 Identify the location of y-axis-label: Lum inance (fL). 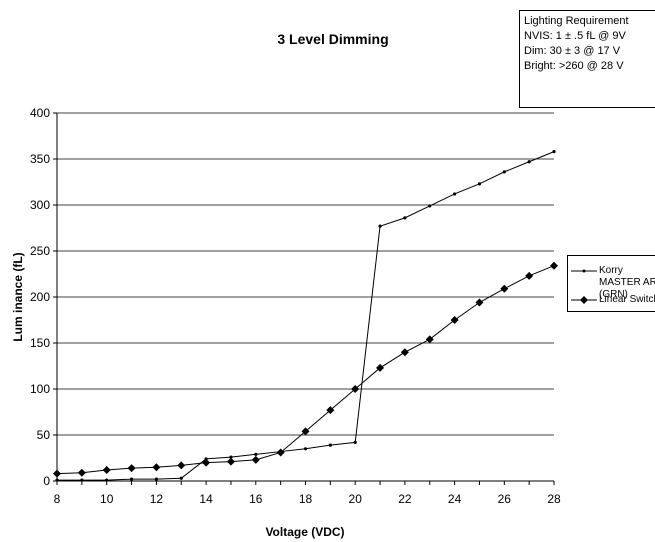
(18, 296).